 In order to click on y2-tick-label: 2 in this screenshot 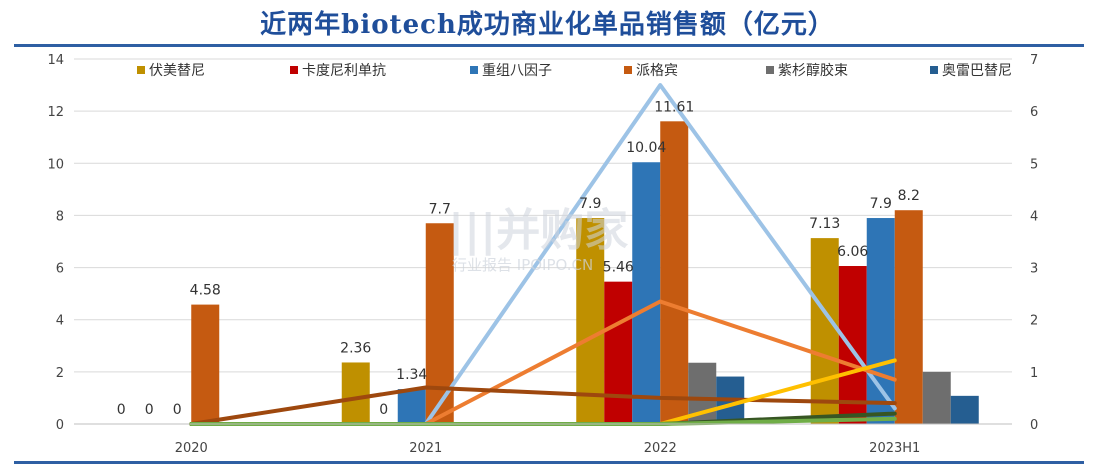, I will do `click(1034, 321)`.